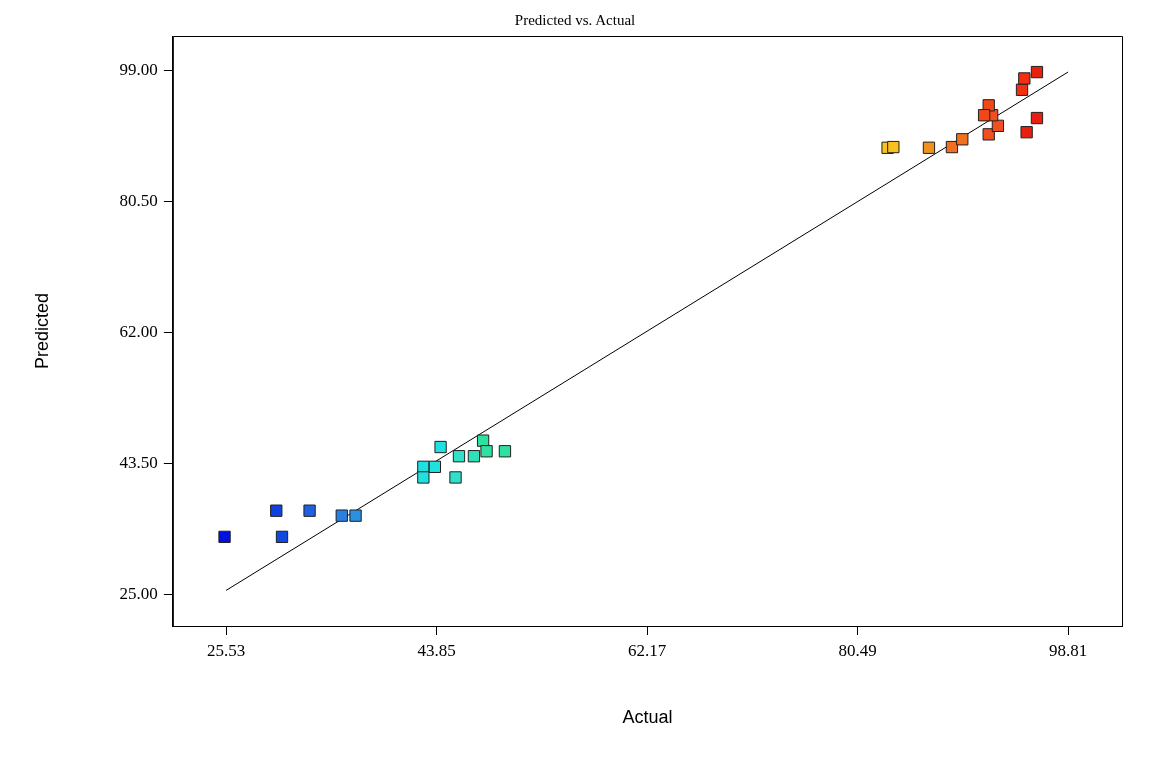 The height and width of the screenshot is (761, 1172). Describe the element at coordinates (436, 650) in the screenshot. I see `x-tick-label: 43.85` at that location.